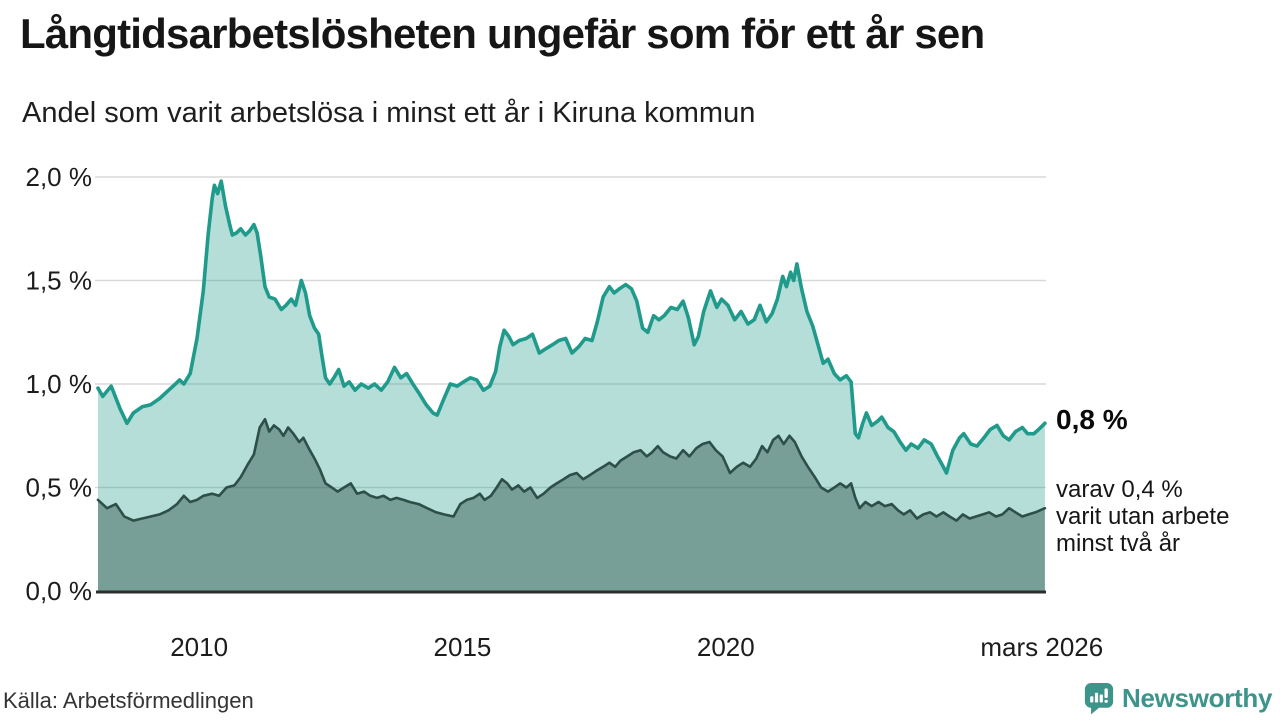 The height and width of the screenshot is (720, 1280). Describe the element at coordinates (1197, 698) in the screenshot. I see `brand-wordmark: Newsworthy` at that location.